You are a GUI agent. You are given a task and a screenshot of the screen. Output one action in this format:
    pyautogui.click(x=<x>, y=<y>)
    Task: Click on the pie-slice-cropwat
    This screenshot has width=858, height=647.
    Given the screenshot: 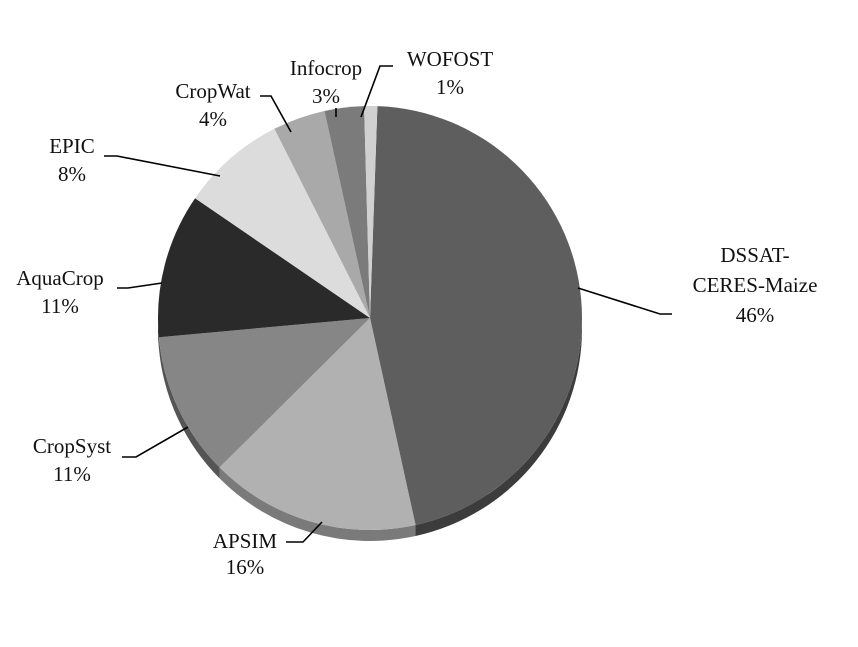 What is the action you would take?
    pyautogui.click(x=322, y=214)
    